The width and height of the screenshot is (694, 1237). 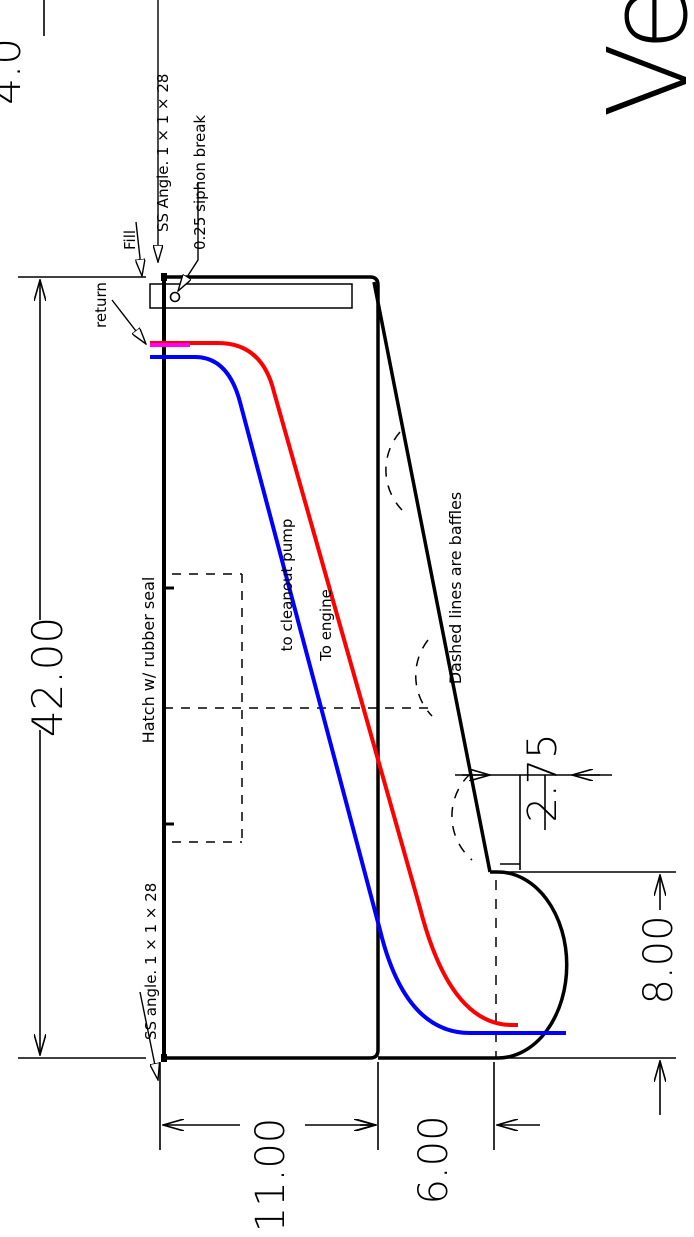 I want to click on fill-label: Fill, so click(x=130, y=240).